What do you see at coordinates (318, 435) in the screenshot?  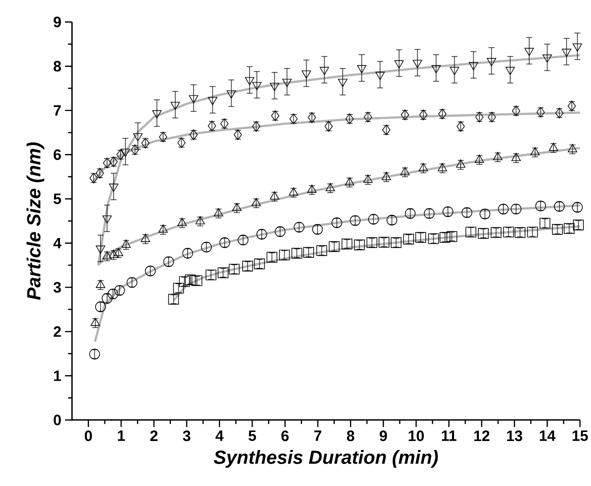 I see `x-tick-label: 7` at bounding box center [318, 435].